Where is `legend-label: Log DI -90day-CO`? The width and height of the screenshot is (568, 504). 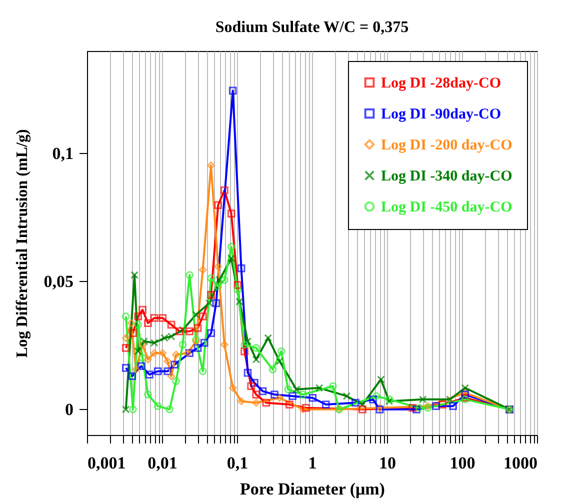
legend-label: Log DI -90day-CO is located at coordinates (441, 114).